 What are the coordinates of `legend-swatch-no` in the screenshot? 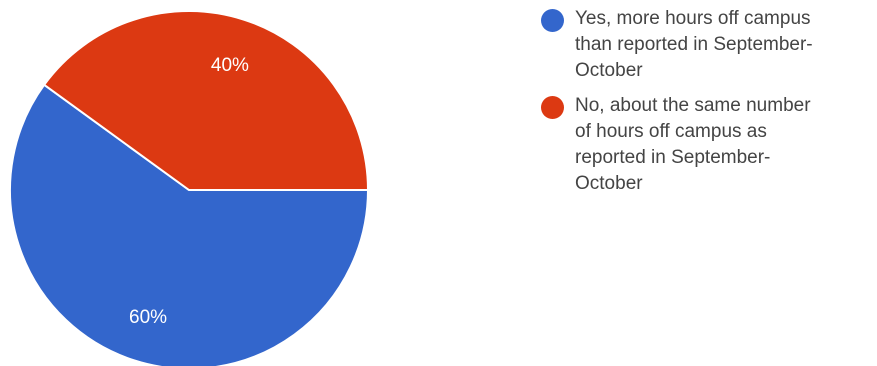 It's located at (552, 107).